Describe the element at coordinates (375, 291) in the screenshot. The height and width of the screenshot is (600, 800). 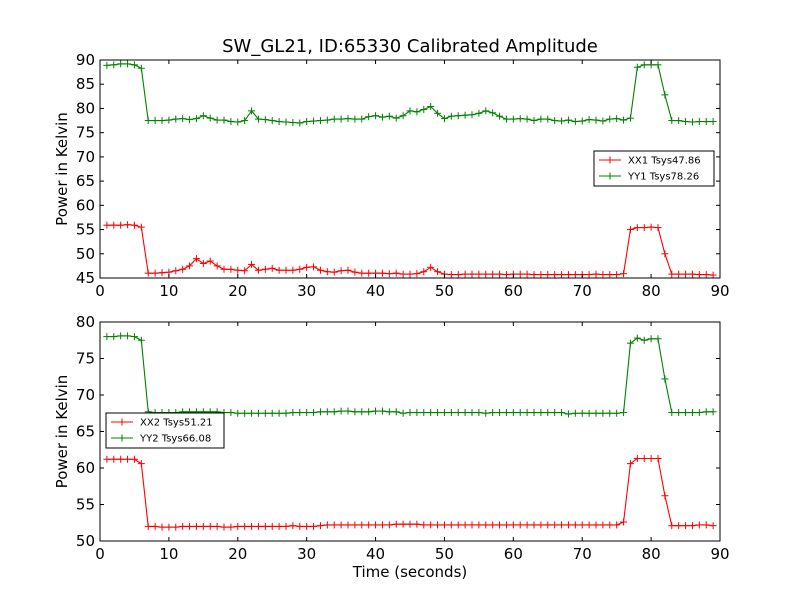
I see `x-tick-label: 40` at that location.